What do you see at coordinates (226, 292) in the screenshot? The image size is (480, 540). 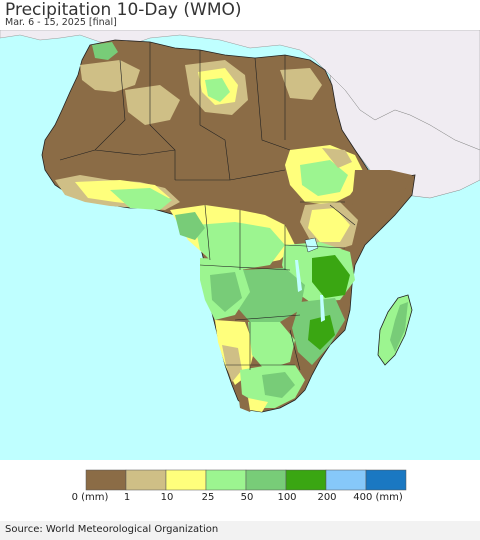 I see `angola-mid` at bounding box center [226, 292].